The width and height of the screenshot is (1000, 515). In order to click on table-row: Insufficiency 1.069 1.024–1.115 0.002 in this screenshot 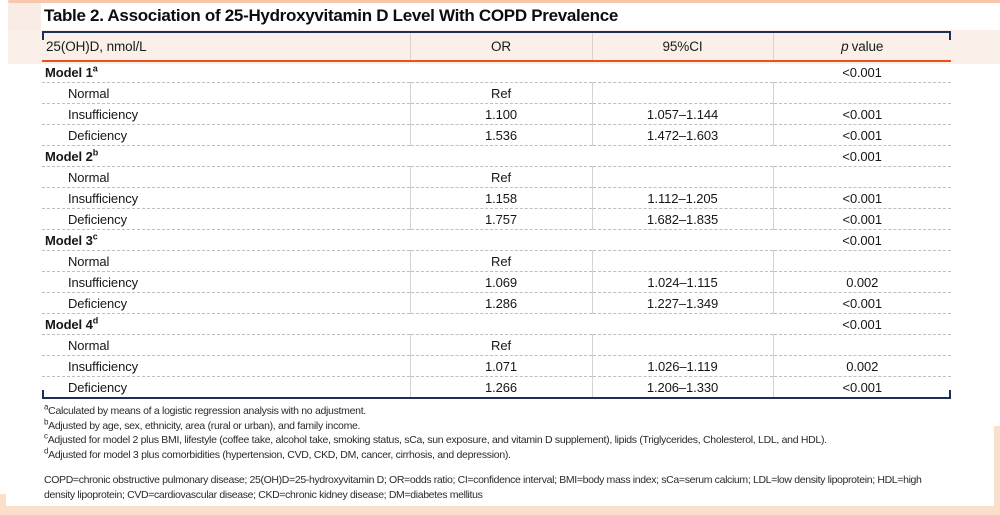, I will do `click(496, 282)`.